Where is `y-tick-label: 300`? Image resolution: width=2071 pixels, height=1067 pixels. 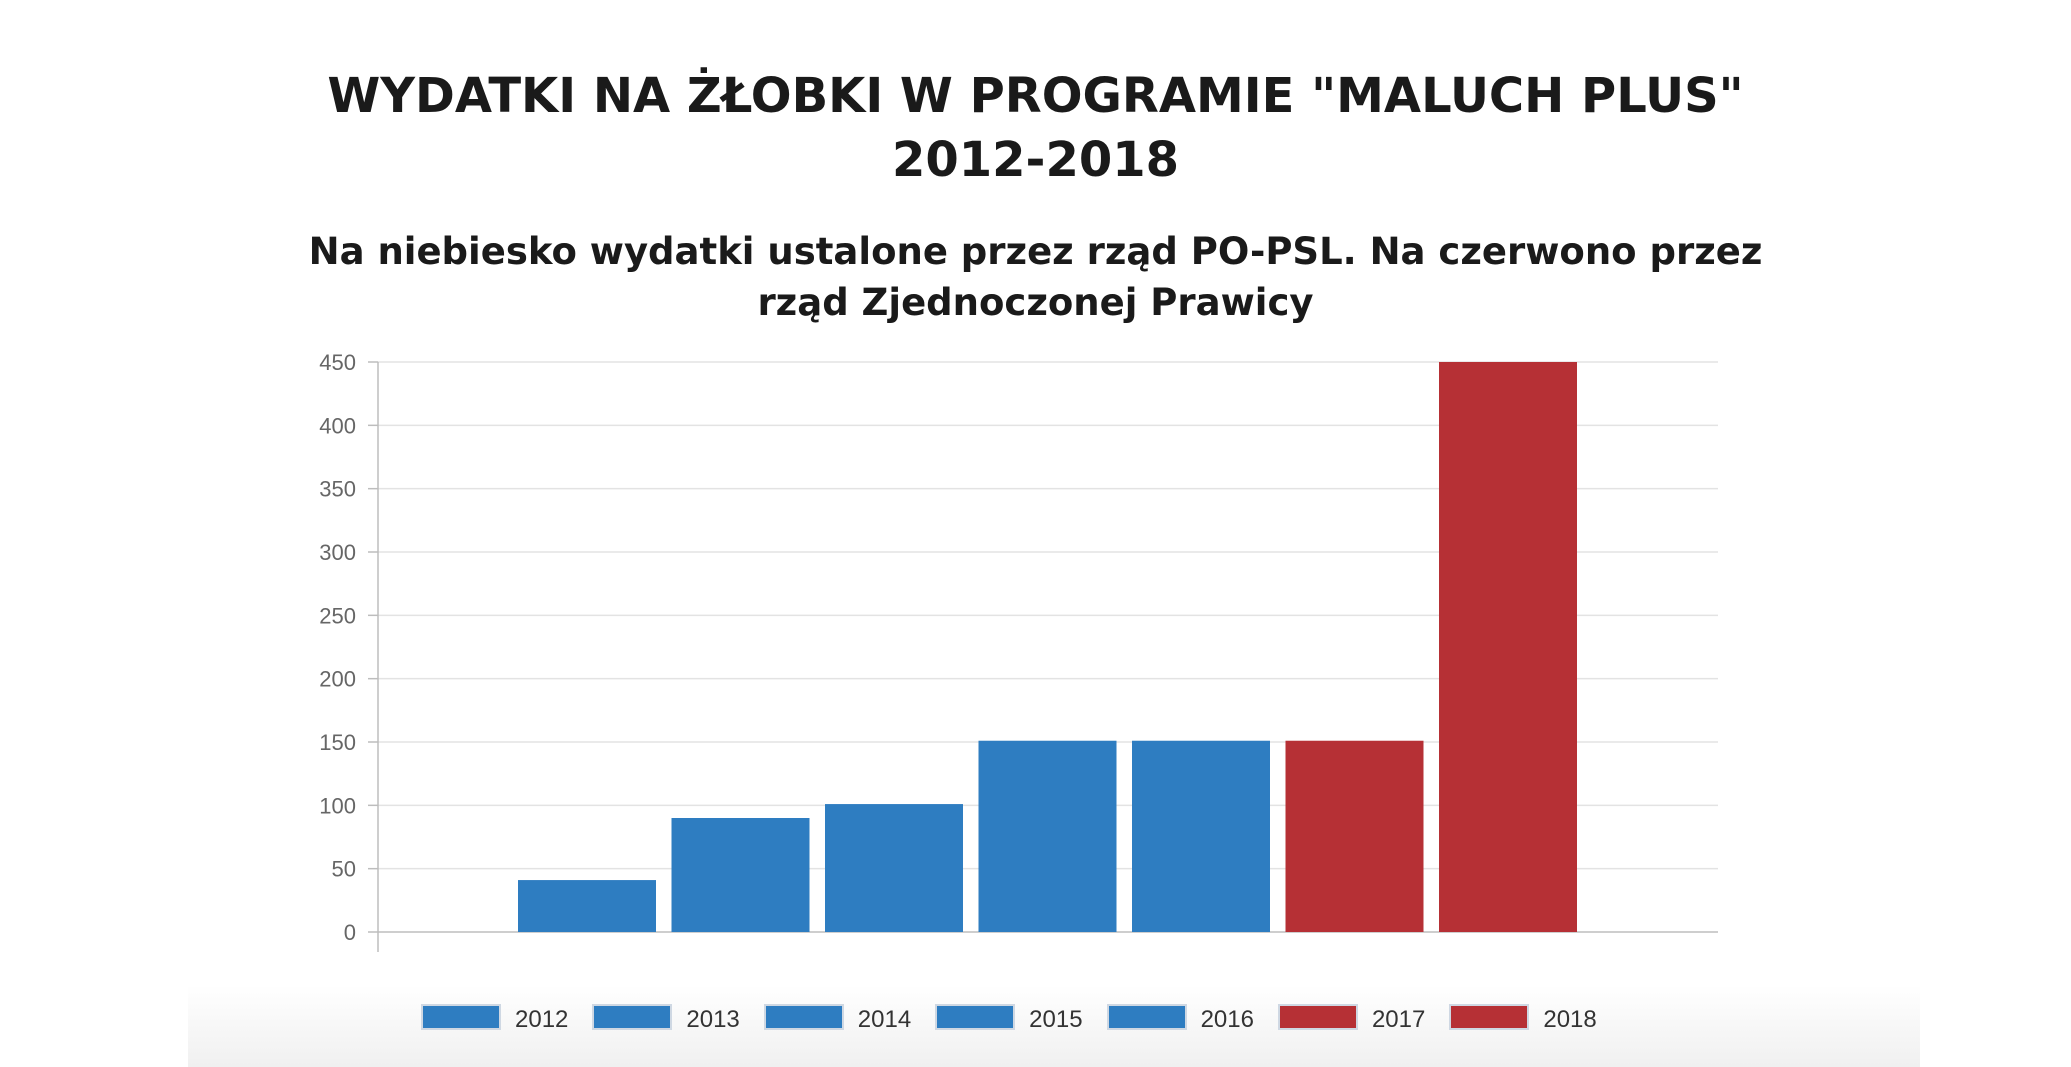
y-tick-label: 300 is located at coordinates (337, 552).